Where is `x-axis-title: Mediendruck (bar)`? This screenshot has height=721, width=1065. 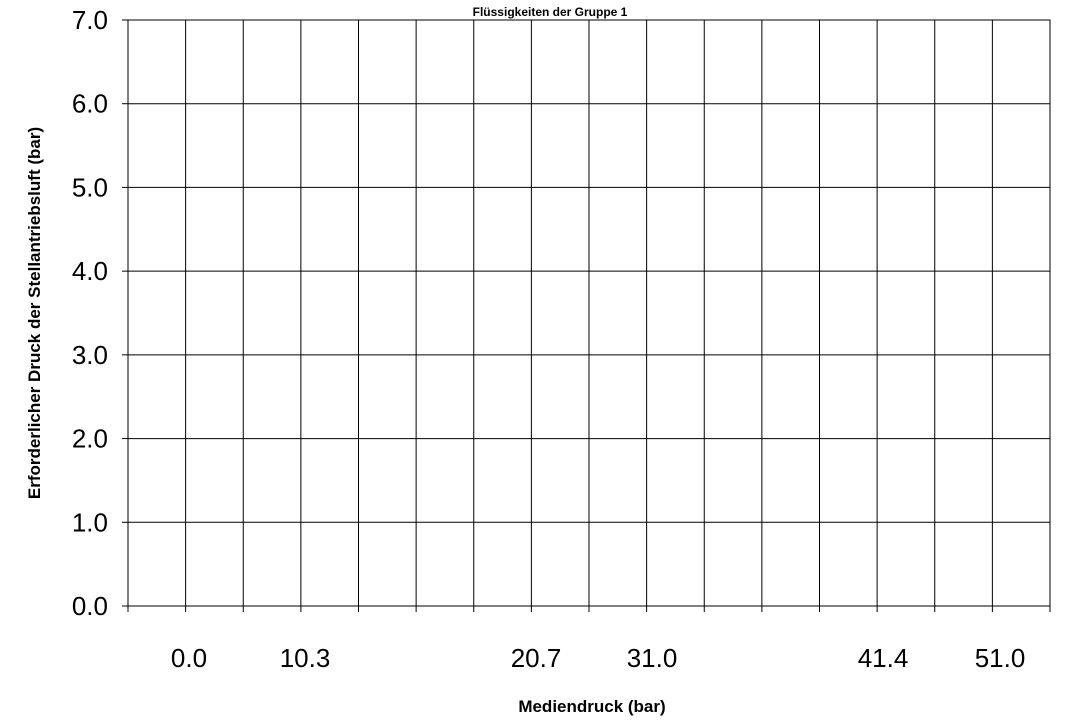
x-axis-title: Mediendruck (bar) is located at coordinates (591, 706).